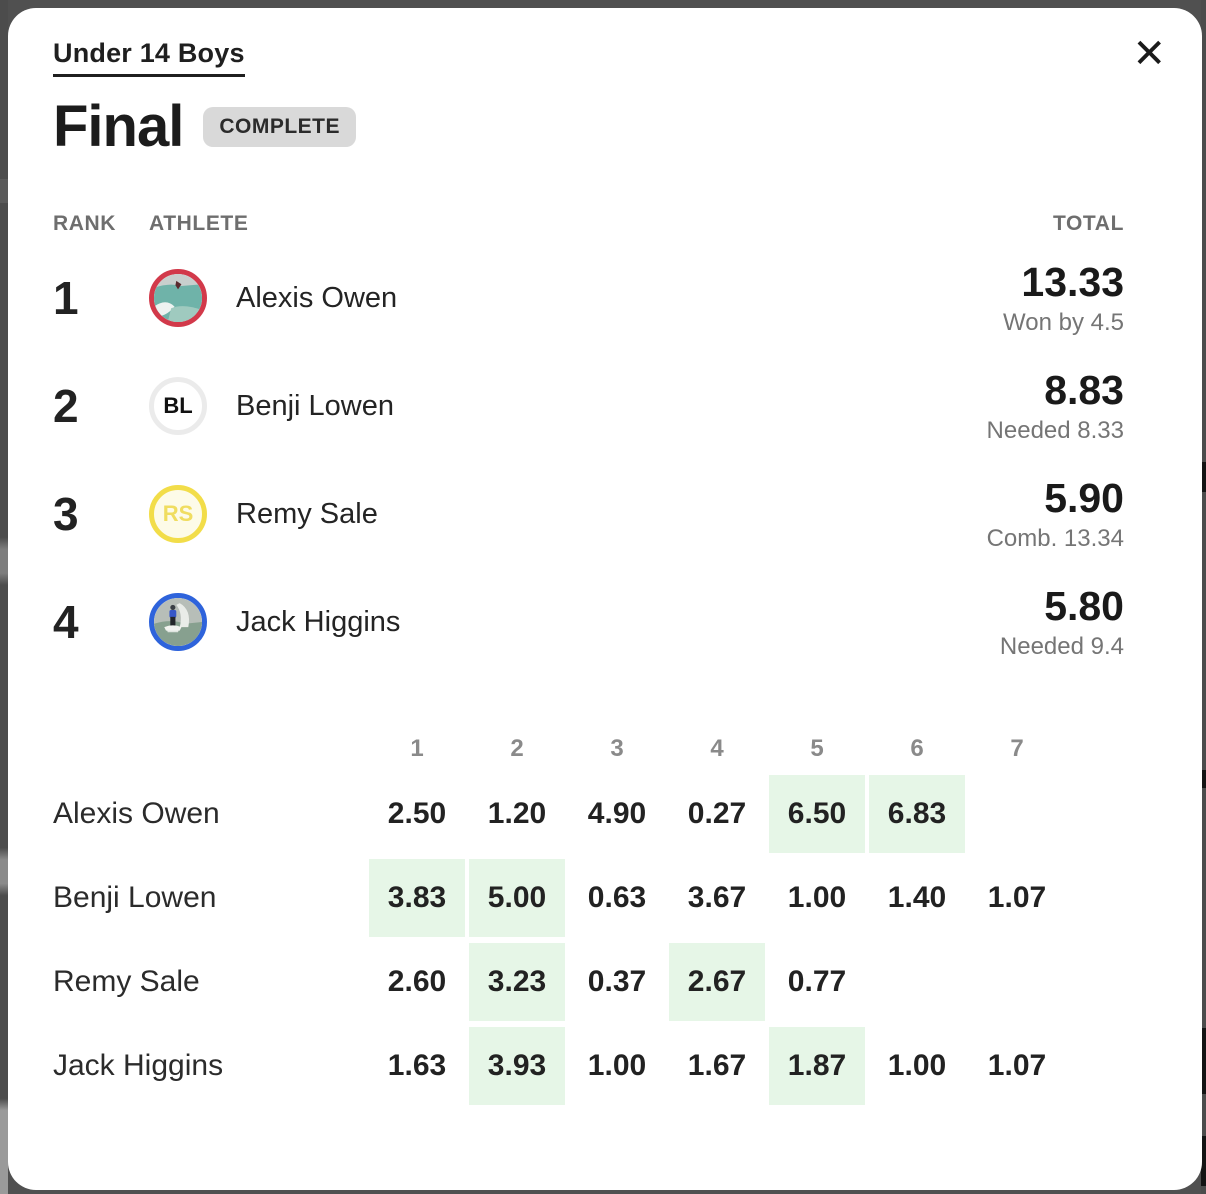  What do you see at coordinates (588, 514) in the screenshot?
I see `result-row-3: 3 RS Remy Sale 5.90 Comb. 13.34` at bounding box center [588, 514].